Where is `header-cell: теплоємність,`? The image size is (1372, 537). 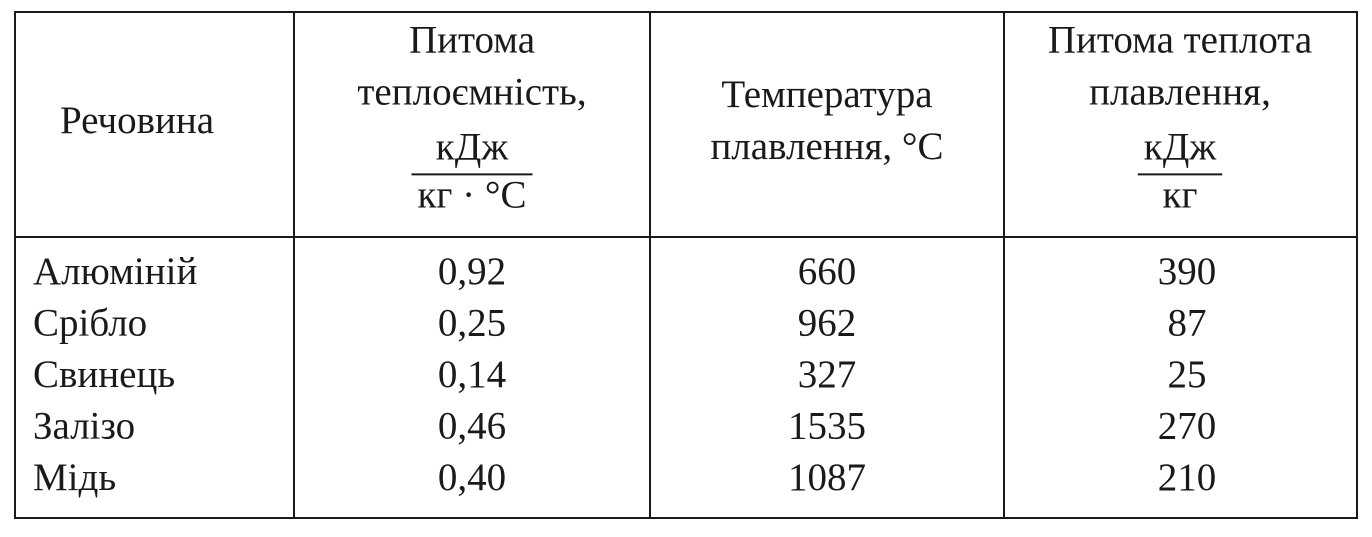
header-cell: теплоємність, is located at coordinates (471, 91).